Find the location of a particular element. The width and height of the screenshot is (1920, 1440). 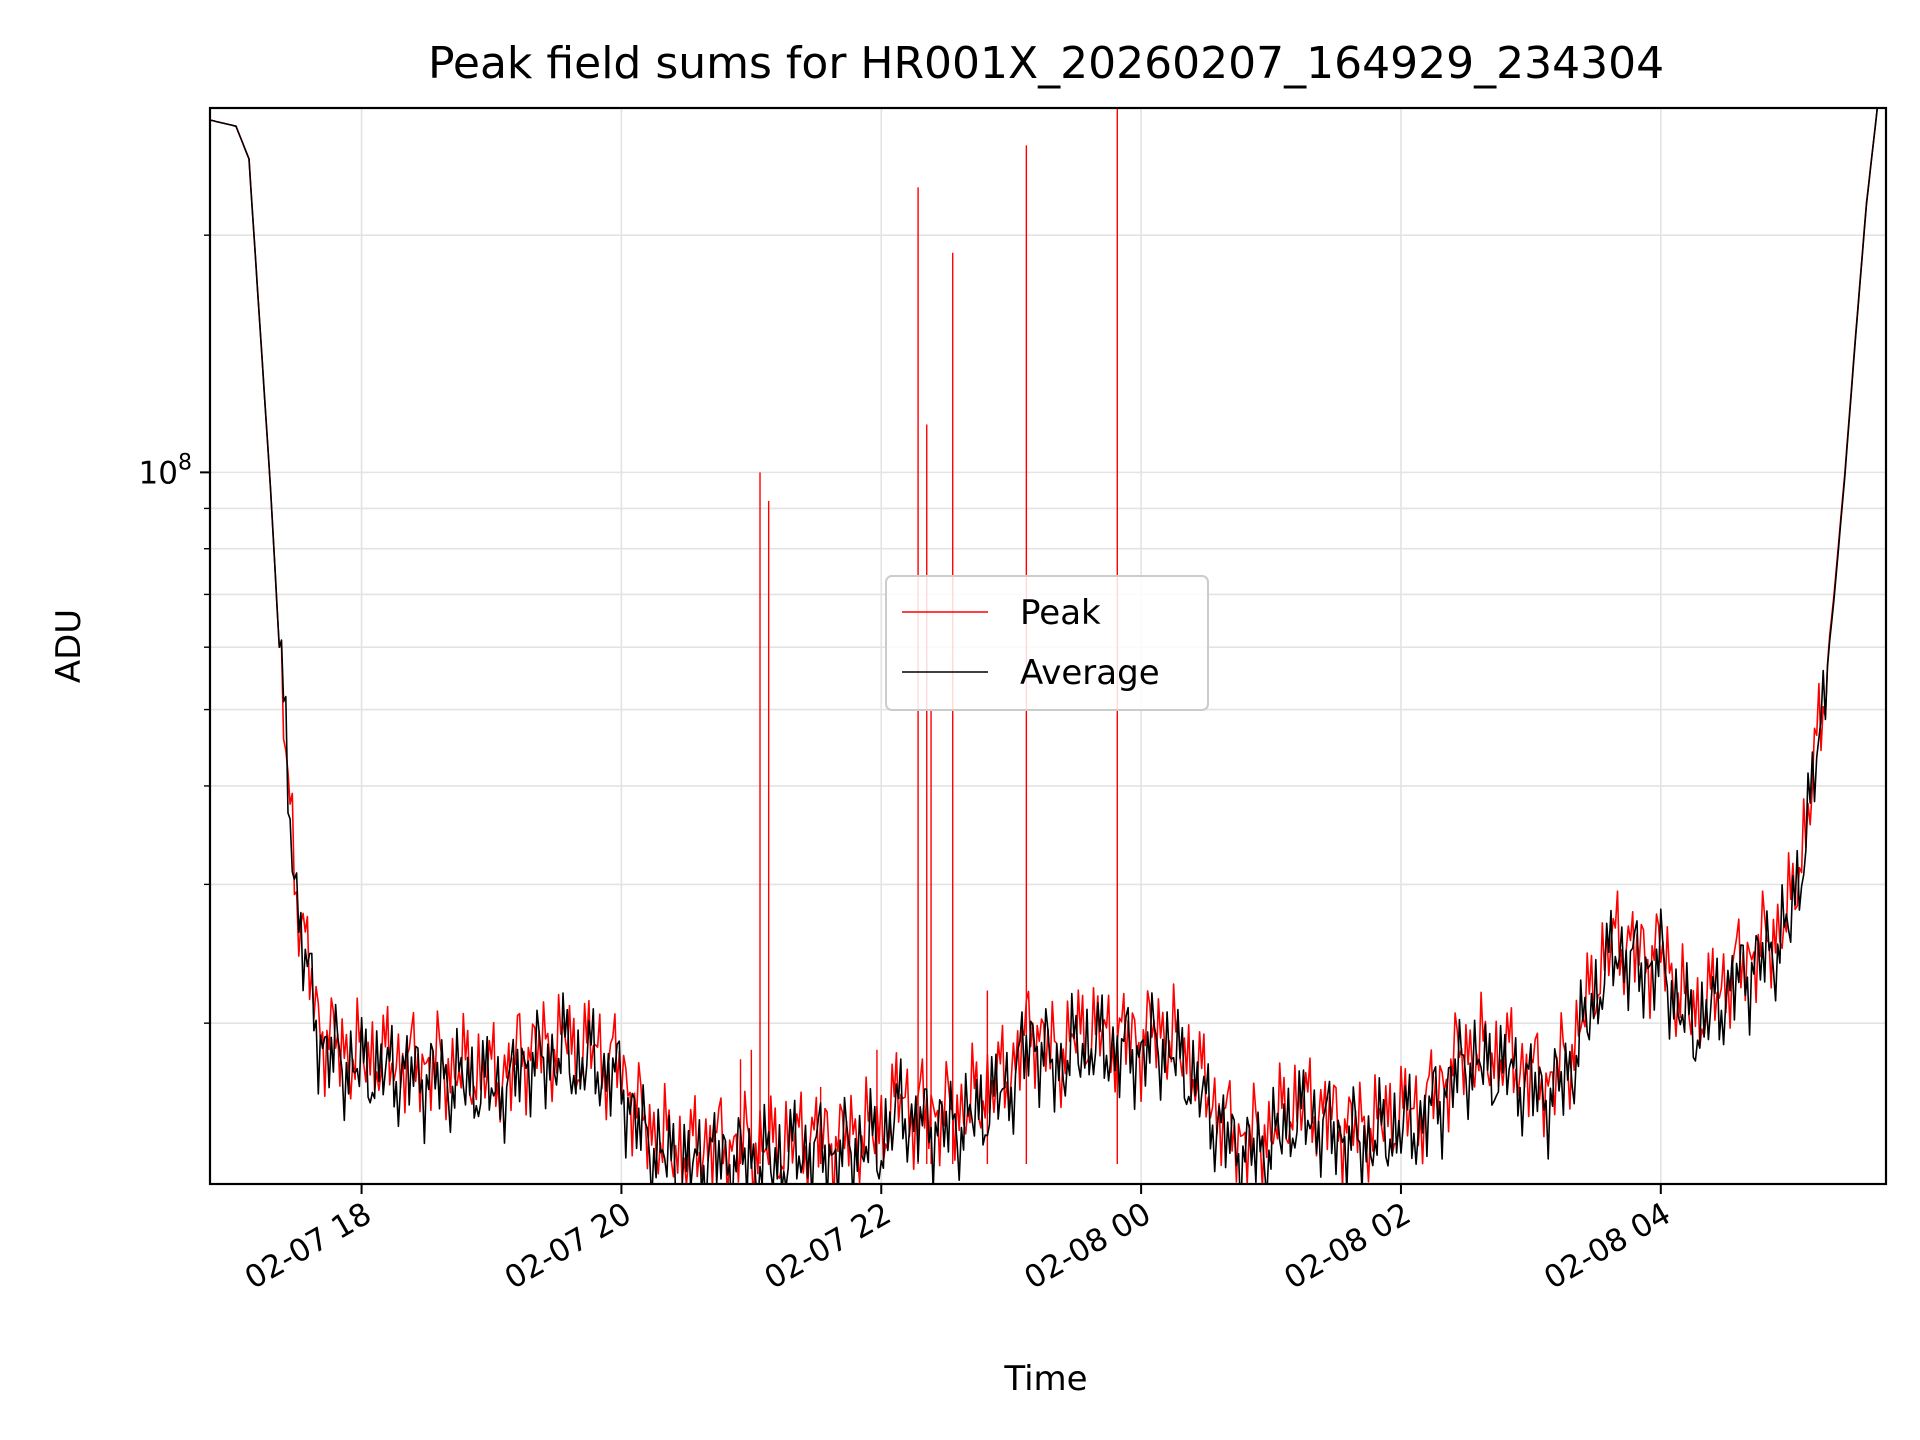

y-axis-ticks: 108 is located at coordinates (174, 629).